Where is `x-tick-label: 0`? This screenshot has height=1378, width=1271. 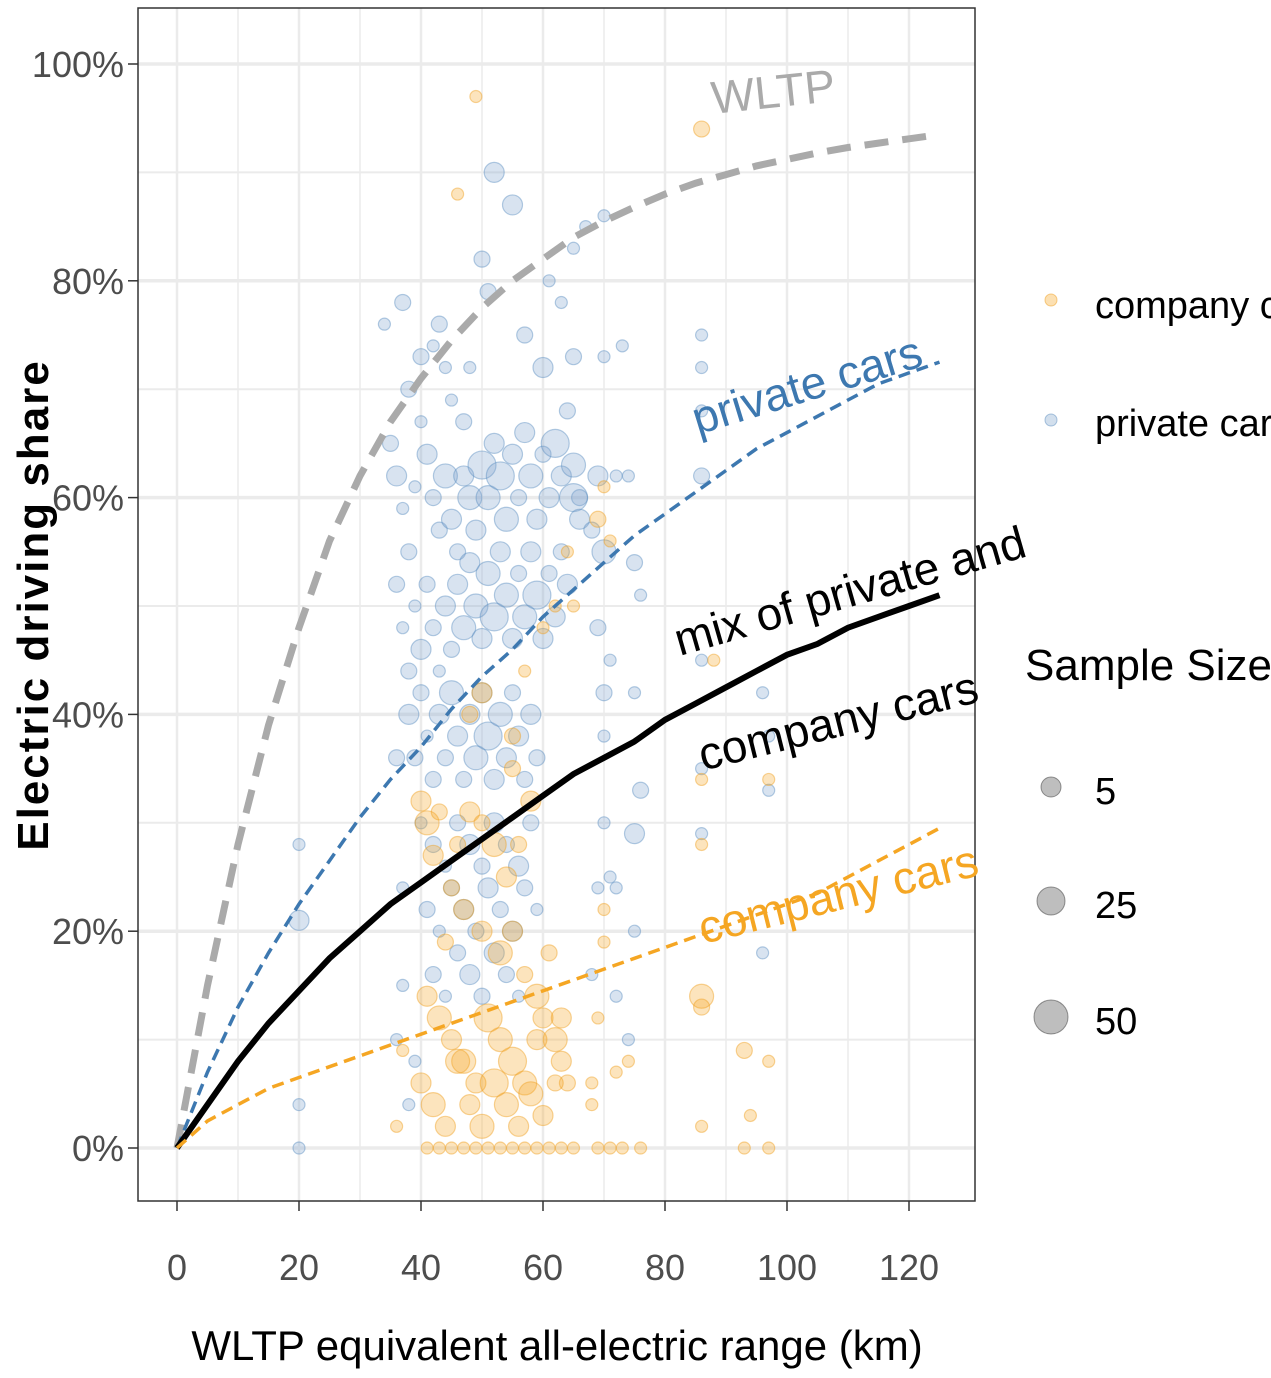 x-tick-label: 0 is located at coordinates (177, 1267).